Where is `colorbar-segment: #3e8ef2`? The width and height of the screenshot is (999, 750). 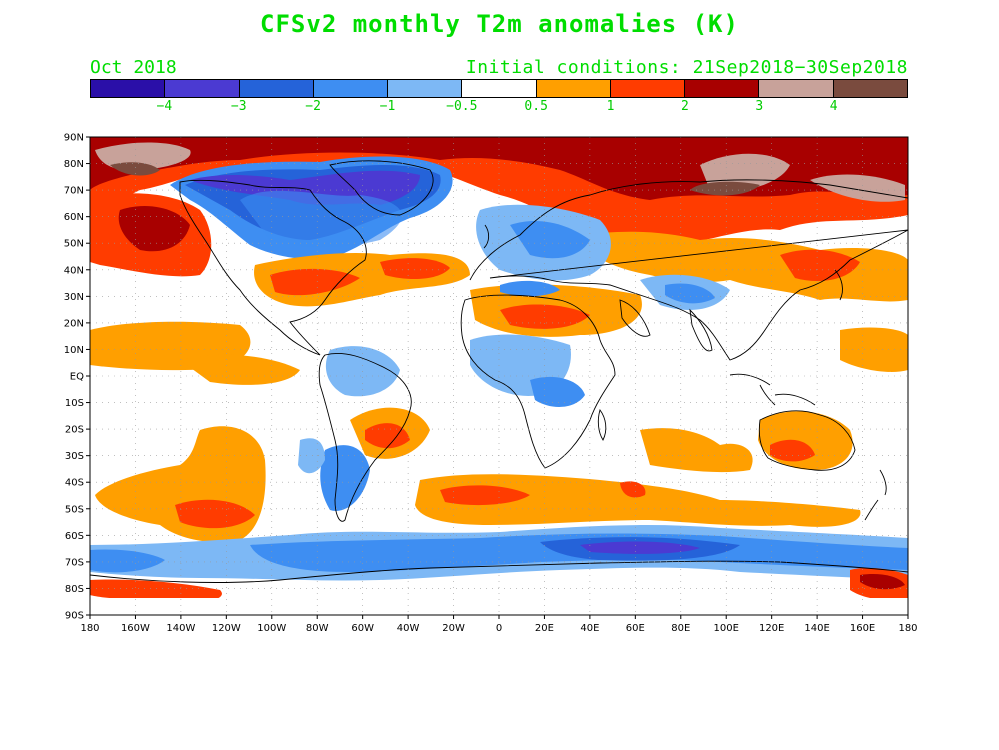
colorbar-segment: #3e8ef2 is located at coordinates (351, 88).